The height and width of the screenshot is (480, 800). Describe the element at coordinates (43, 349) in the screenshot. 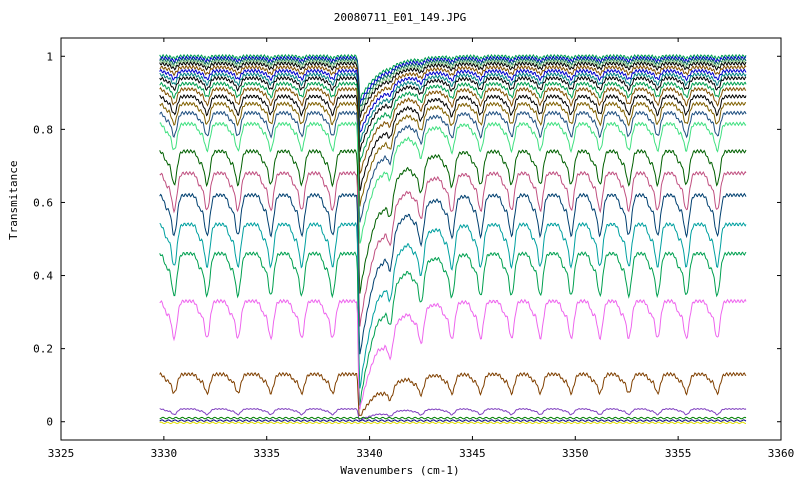

I see `y-tick-label: 0.2` at that location.